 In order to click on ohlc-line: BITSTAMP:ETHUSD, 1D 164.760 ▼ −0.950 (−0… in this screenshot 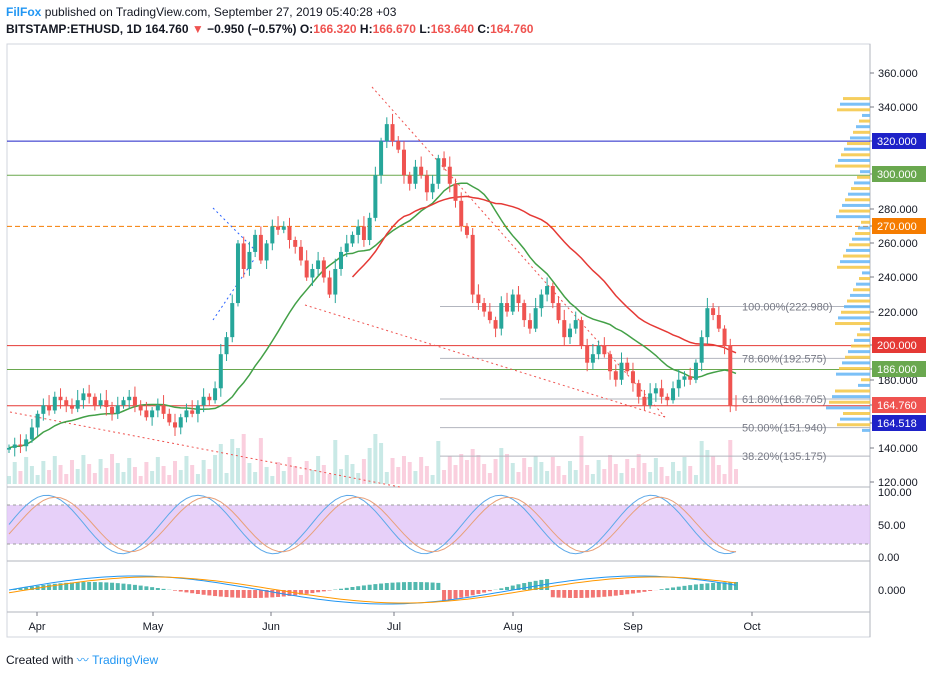, I will do `click(270, 29)`.